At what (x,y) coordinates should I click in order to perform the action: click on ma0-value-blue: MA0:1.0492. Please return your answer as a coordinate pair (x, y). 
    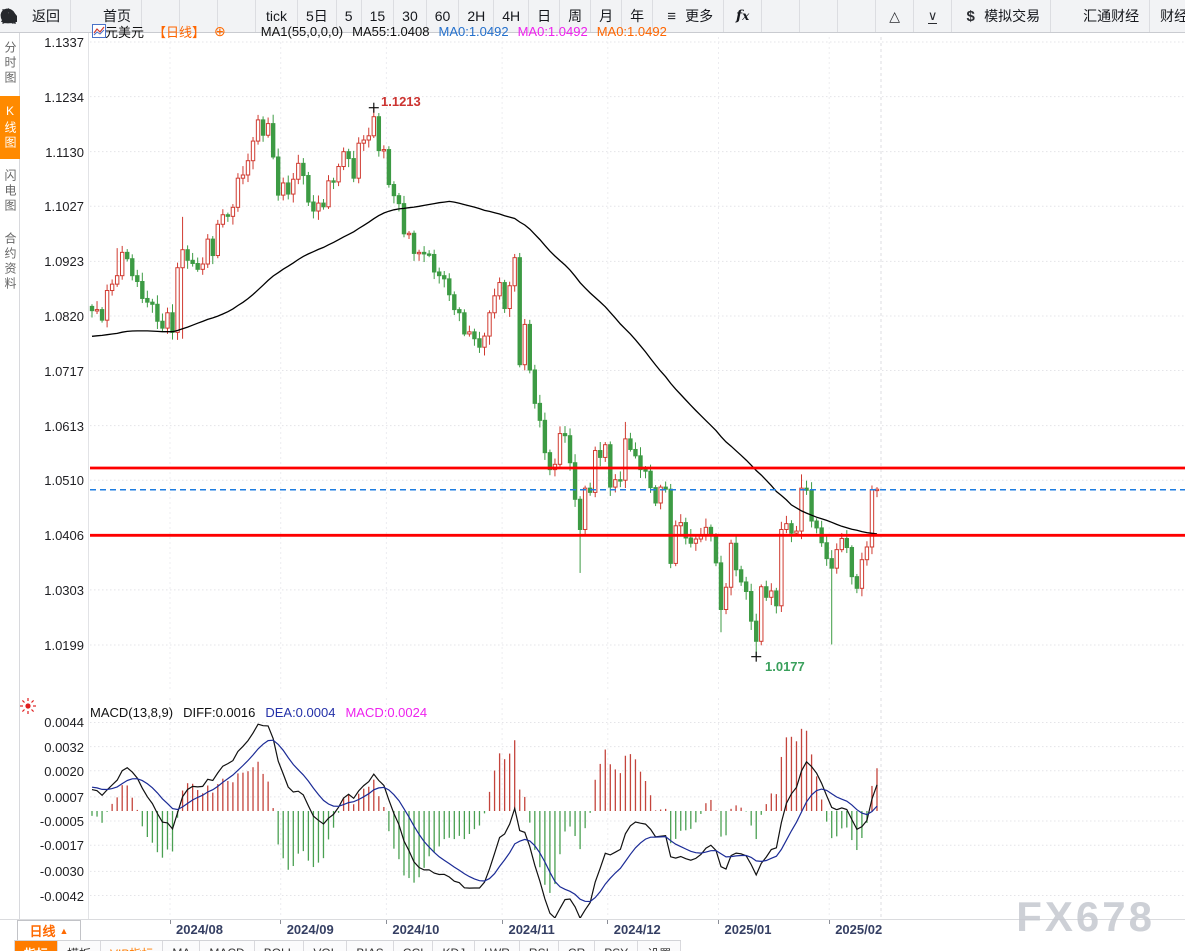
    Looking at the image, I should click on (473, 31).